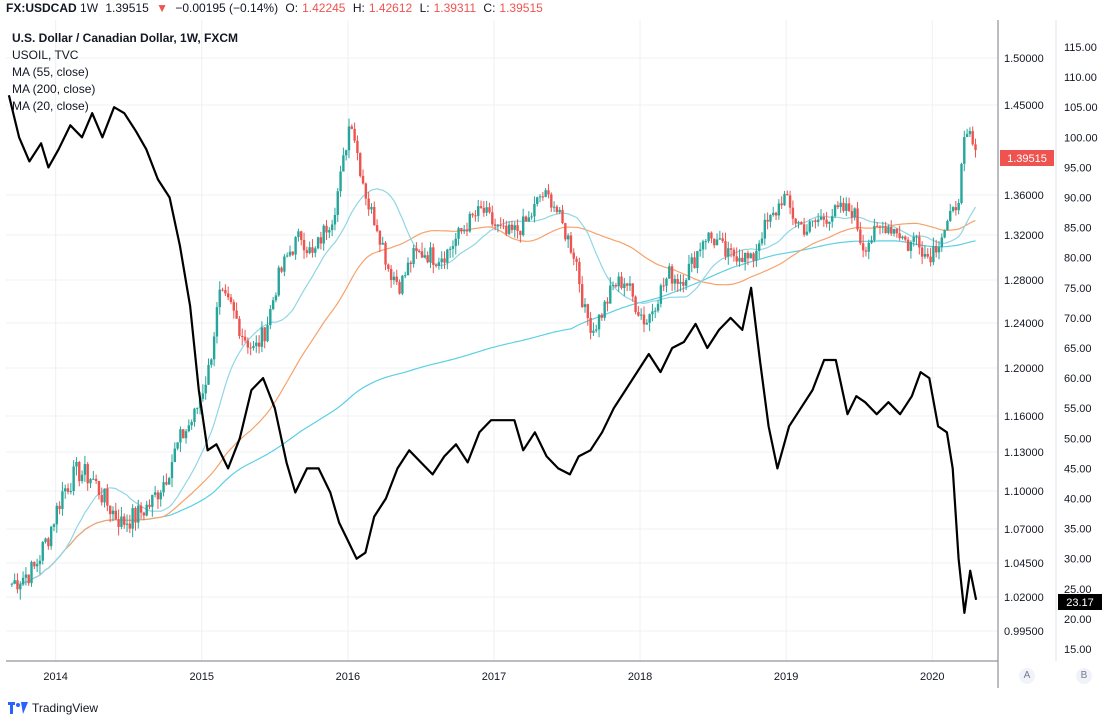 The width and height of the screenshot is (1115, 726). Describe the element at coordinates (1027, 676) in the screenshot. I see `auto-scale-button: A` at that location.